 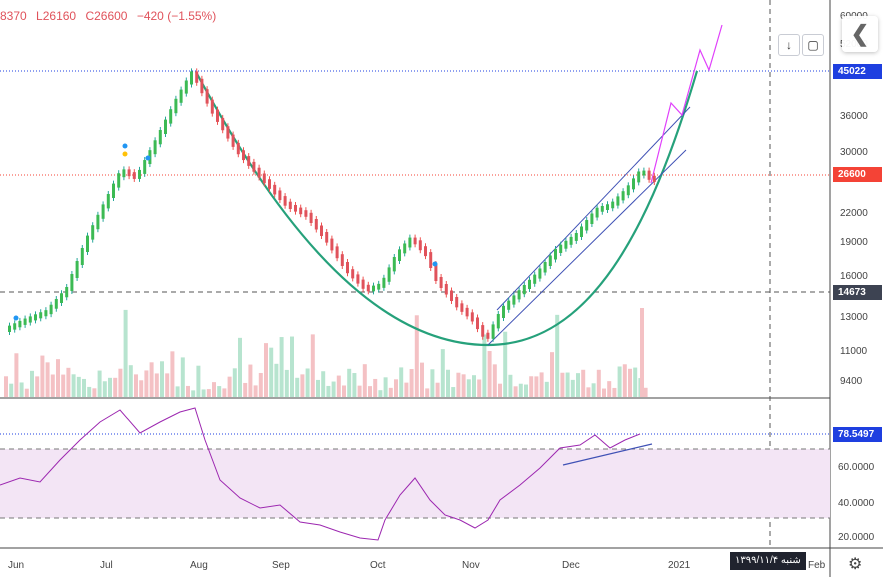 What do you see at coordinates (176, 16) in the screenshot?
I see `ohlc-change: −420 (−1.55%)` at bounding box center [176, 16].